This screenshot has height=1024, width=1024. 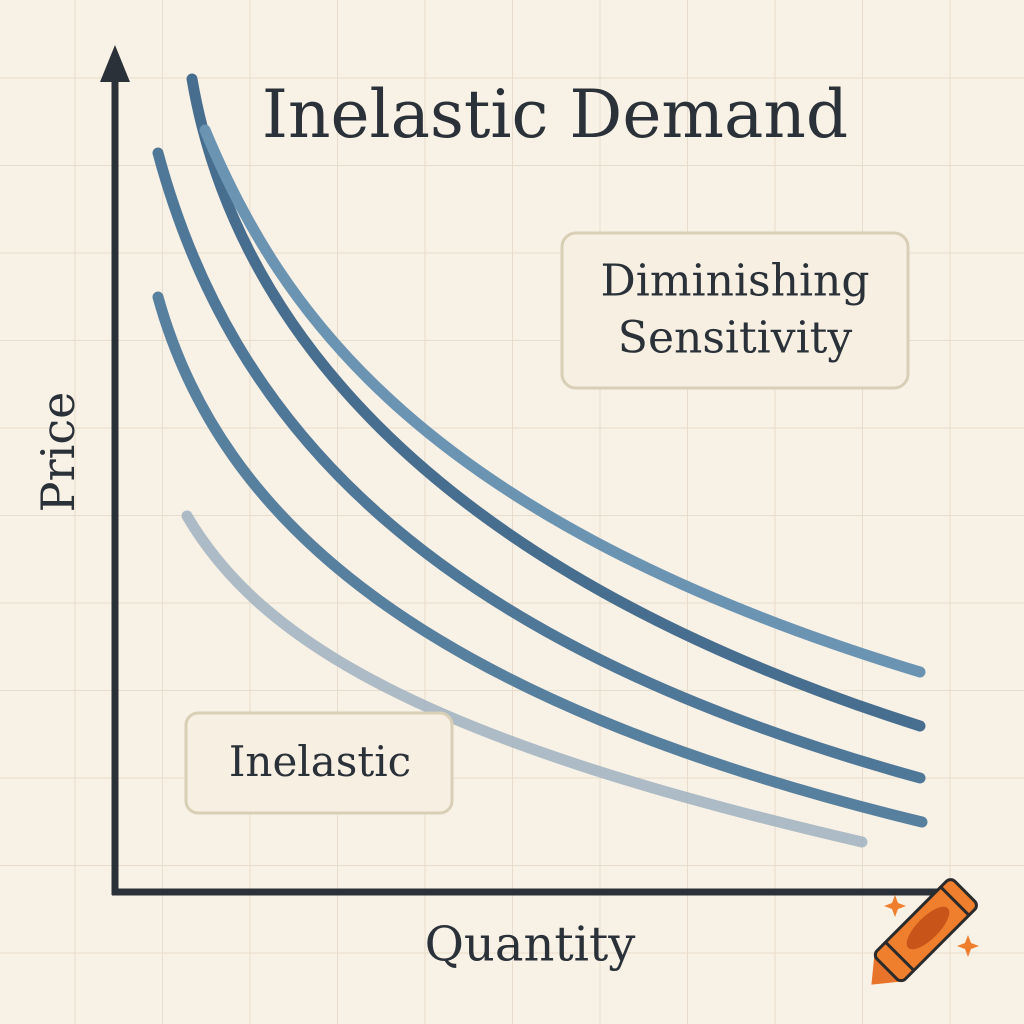 What do you see at coordinates (924, 931) in the screenshot?
I see `crayon-icon` at bounding box center [924, 931].